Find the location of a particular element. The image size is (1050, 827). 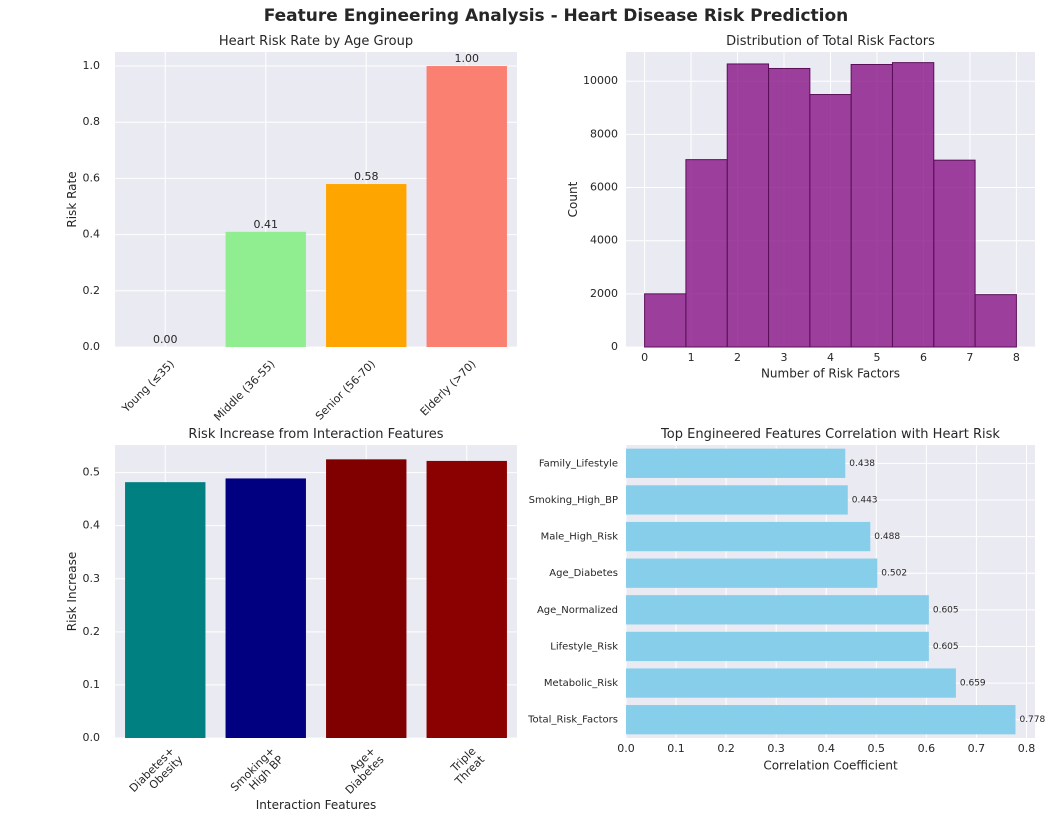

x-tick-label: 0.4 is located at coordinates (826, 748).